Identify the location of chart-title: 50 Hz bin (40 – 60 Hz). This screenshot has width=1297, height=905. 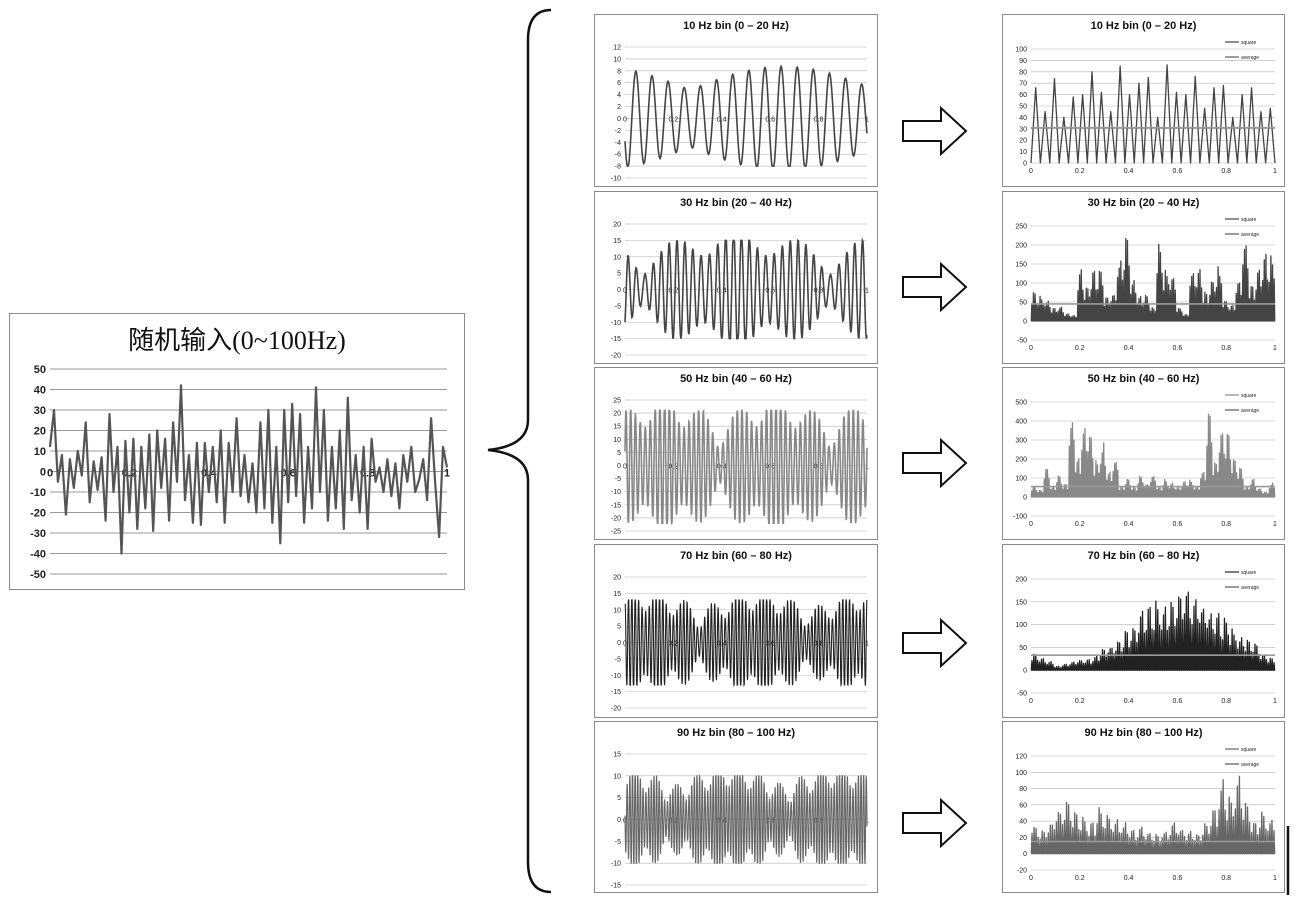
(1144, 379).